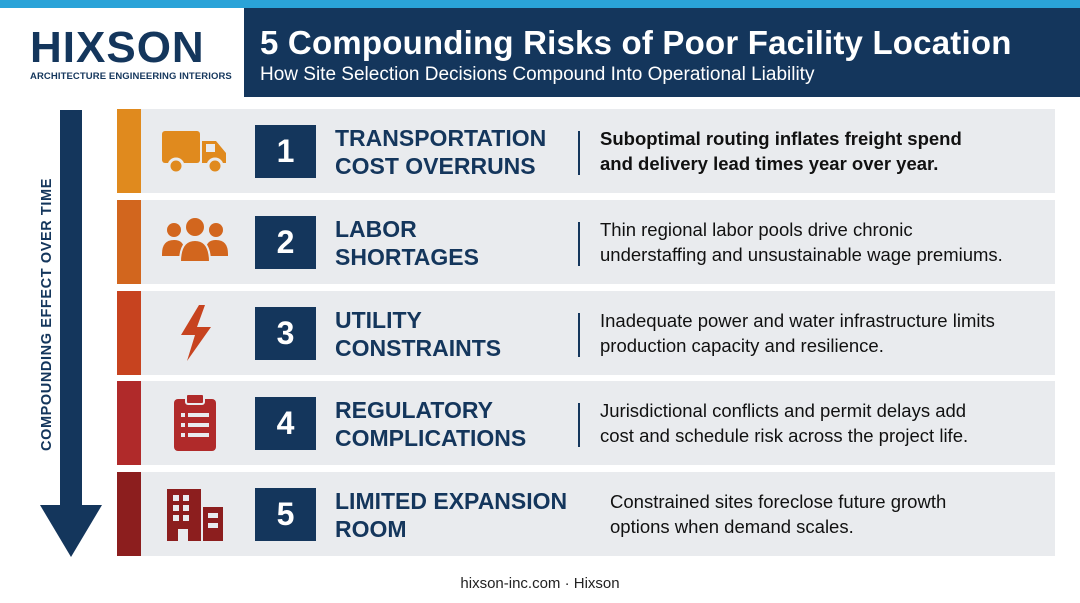  I want to click on clipboard-icon, so click(195, 422).